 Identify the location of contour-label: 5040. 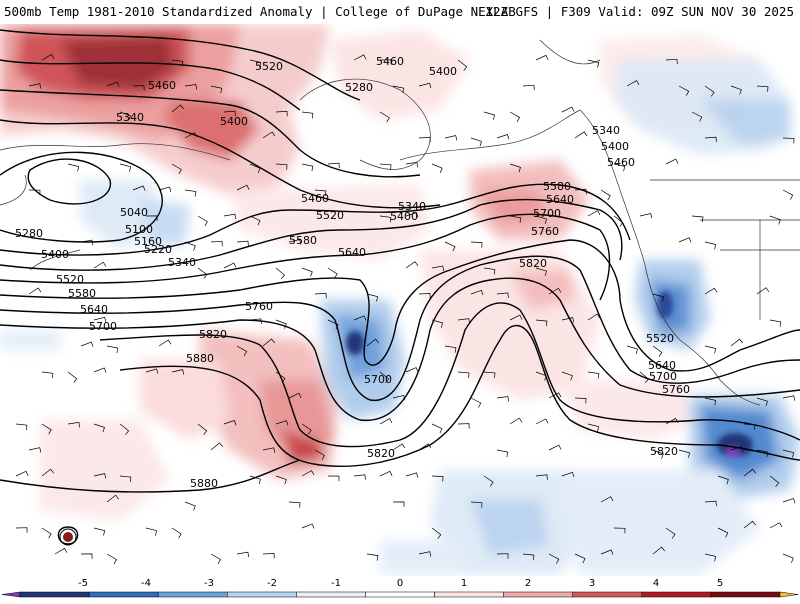
(134, 212).